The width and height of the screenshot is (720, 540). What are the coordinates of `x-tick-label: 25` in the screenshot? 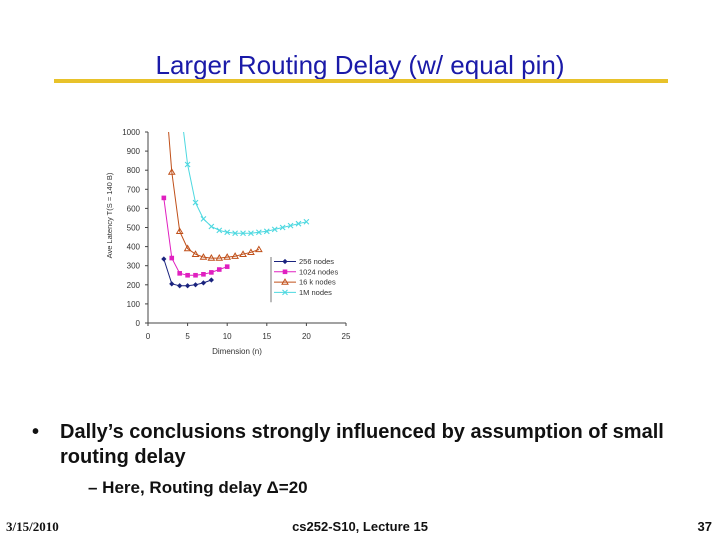 It's located at (346, 336).